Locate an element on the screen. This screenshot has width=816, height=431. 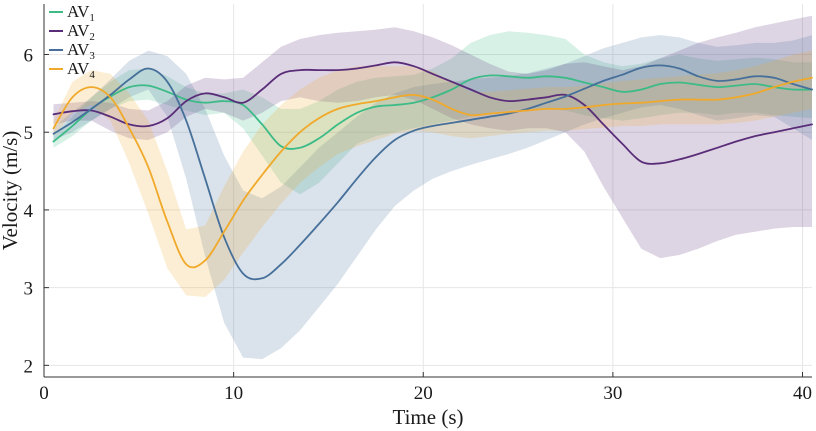
x-tick-label: 0 is located at coordinates (44, 393).